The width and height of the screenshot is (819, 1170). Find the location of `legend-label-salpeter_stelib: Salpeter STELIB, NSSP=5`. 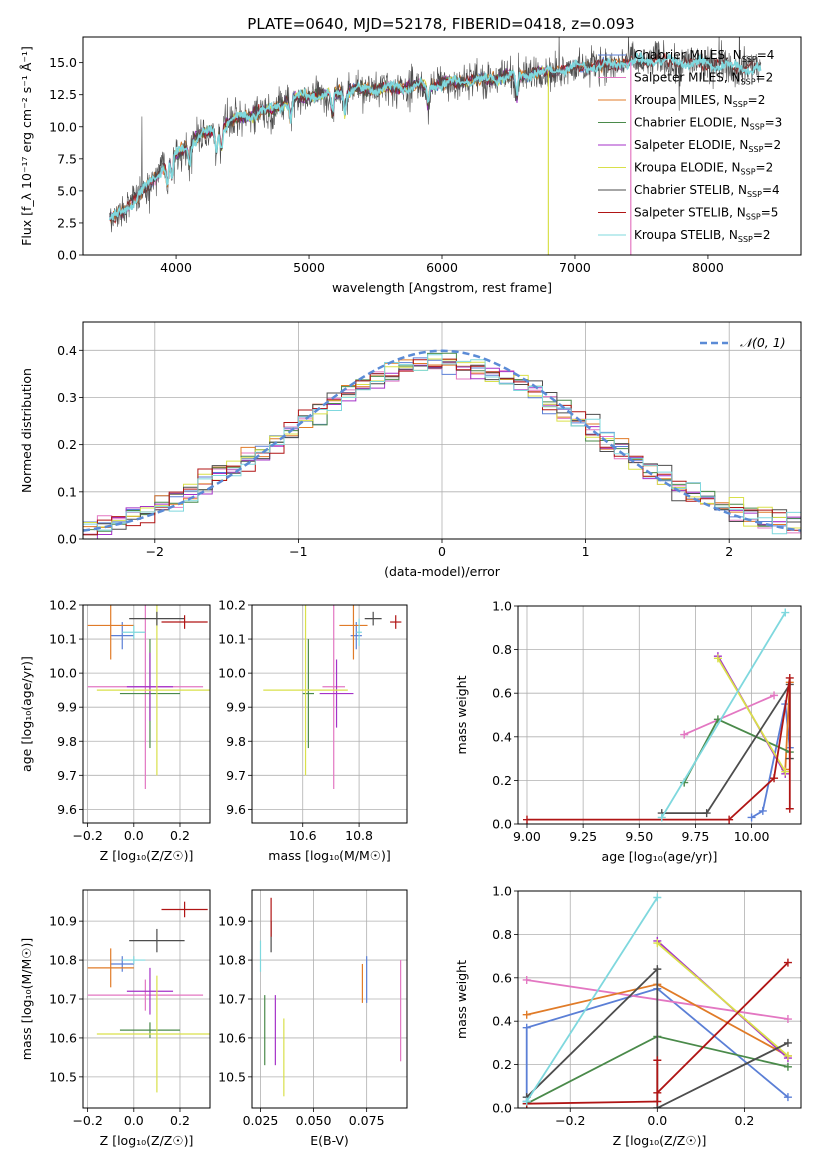

legend-label-salpeter_stelib: Salpeter STELIB, NSSP=5 is located at coordinates (706, 214).